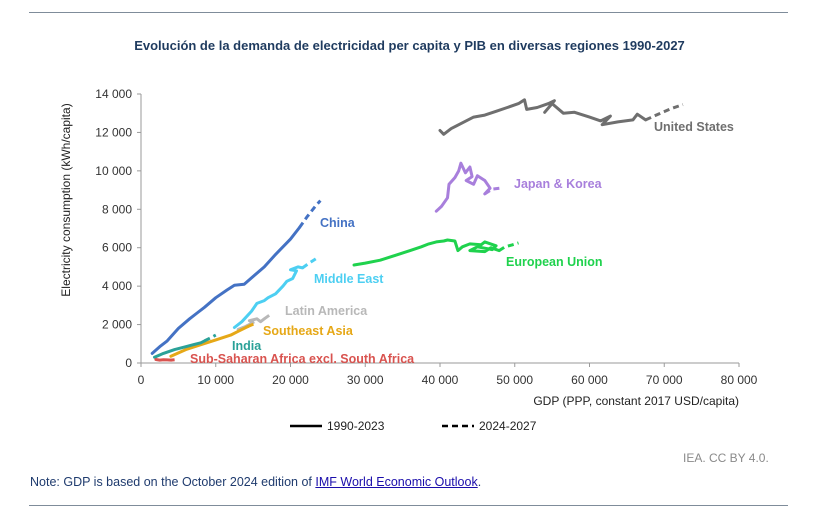  What do you see at coordinates (247, 346) in the screenshot?
I see `series-label-india: India` at bounding box center [247, 346].